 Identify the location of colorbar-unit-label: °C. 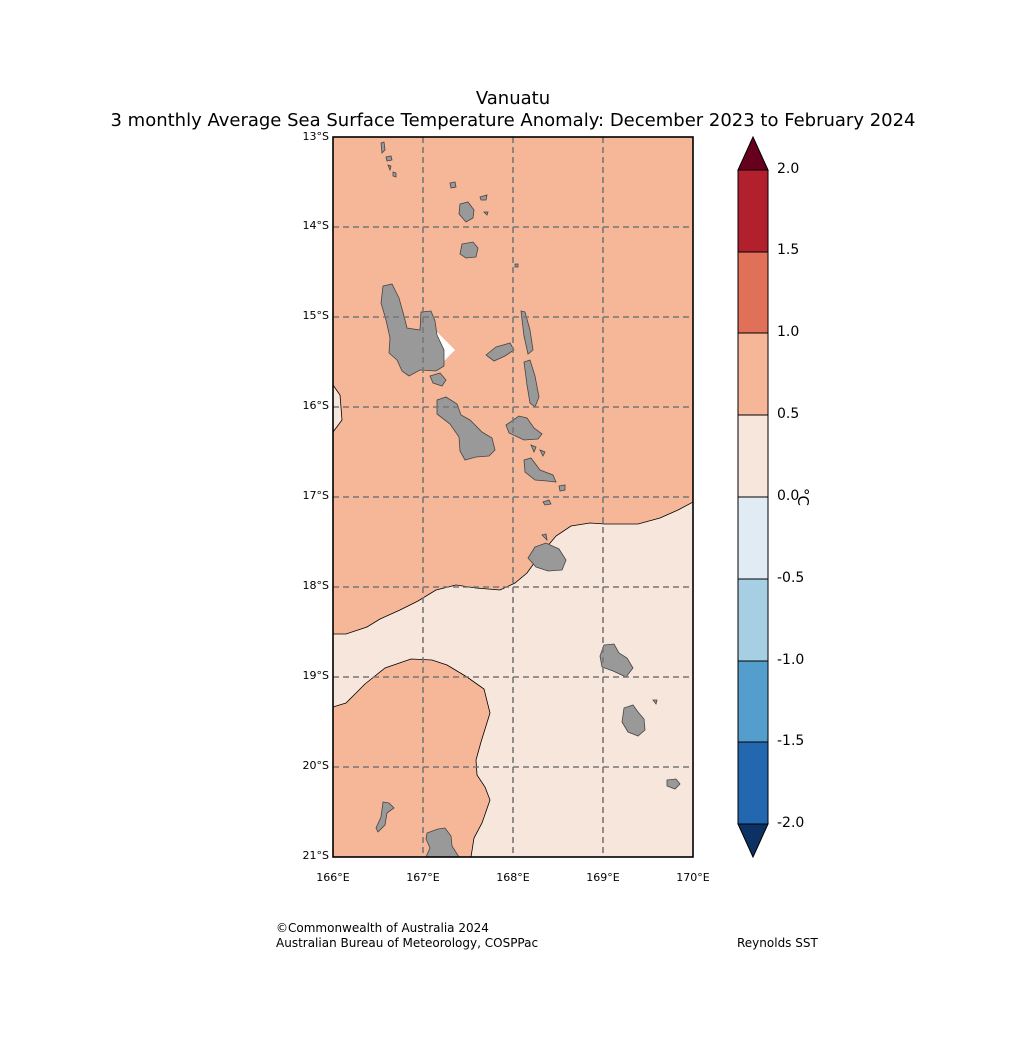
(803, 497).